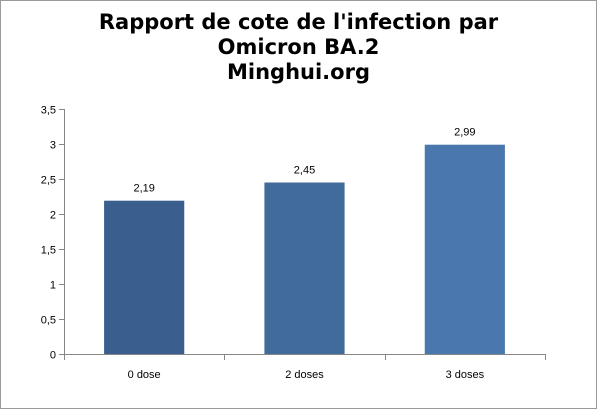  I want to click on bar-value-label: 2,19, so click(143, 189).